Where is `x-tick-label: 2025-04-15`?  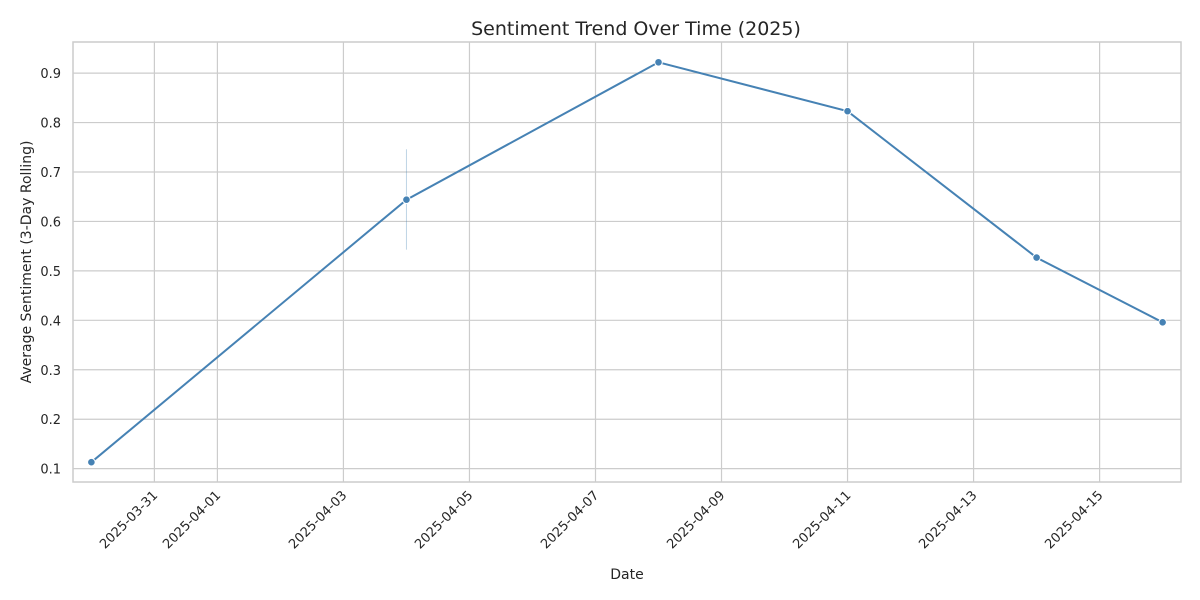
x-tick-label: 2025-04-15 is located at coordinates (1074, 520).